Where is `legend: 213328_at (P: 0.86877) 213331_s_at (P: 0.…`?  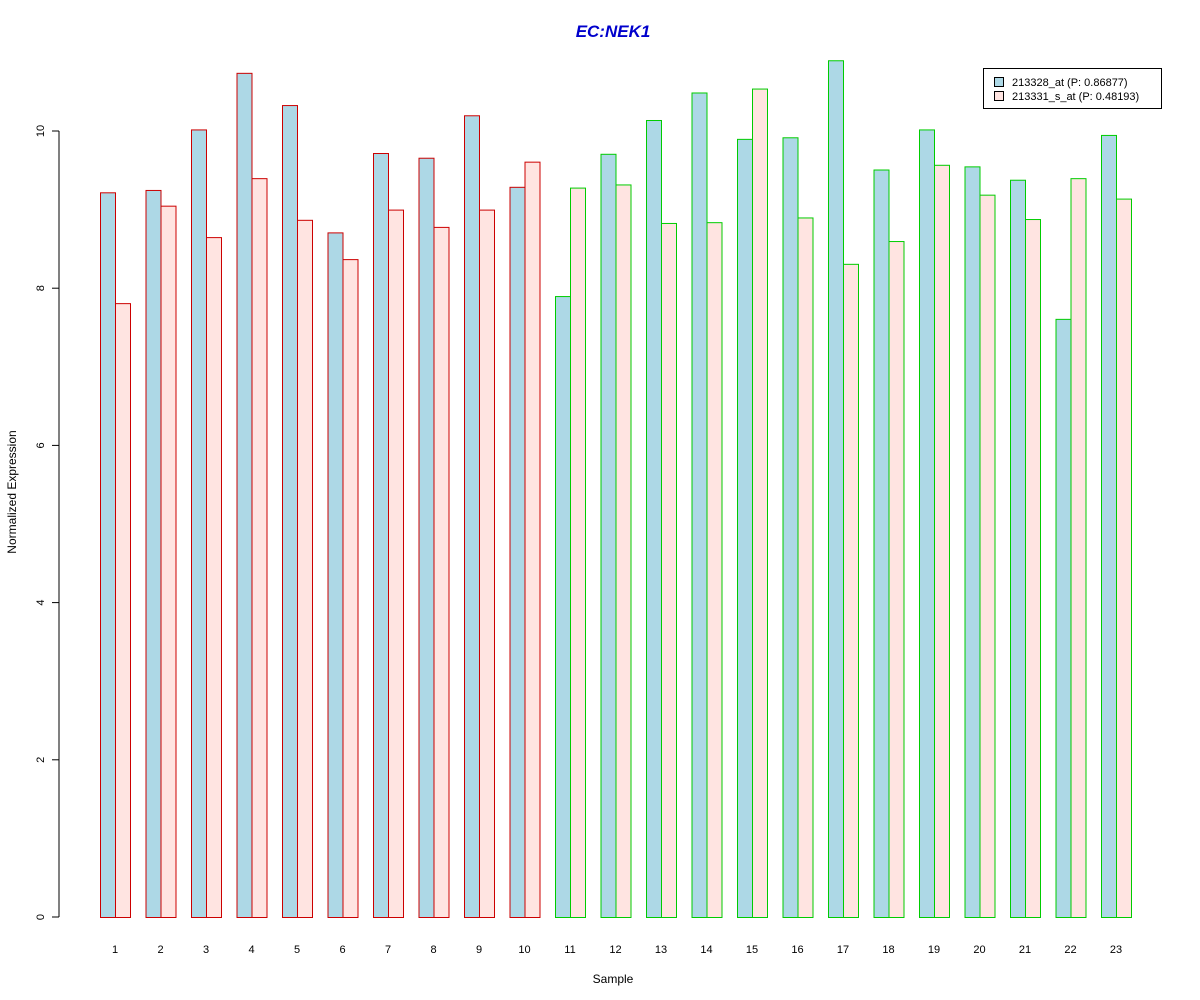 legend: 213328_at (P: 0.86877) 213331_s_at (P: 0.… is located at coordinates (1072, 88).